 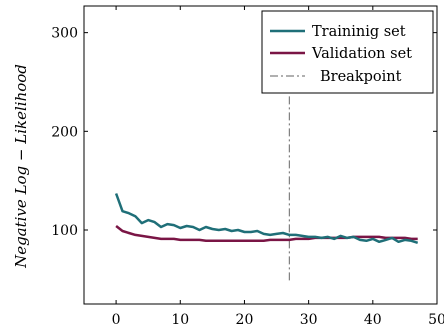 What do you see at coordinates (64, 132) in the screenshot?
I see `y-tick-label: 200` at bounding box center [64, 132].